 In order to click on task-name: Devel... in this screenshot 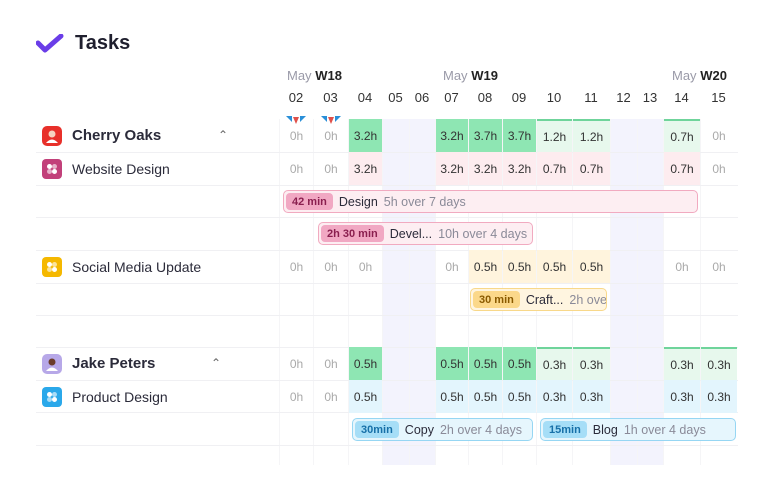, I will do `click(411, 233)`.